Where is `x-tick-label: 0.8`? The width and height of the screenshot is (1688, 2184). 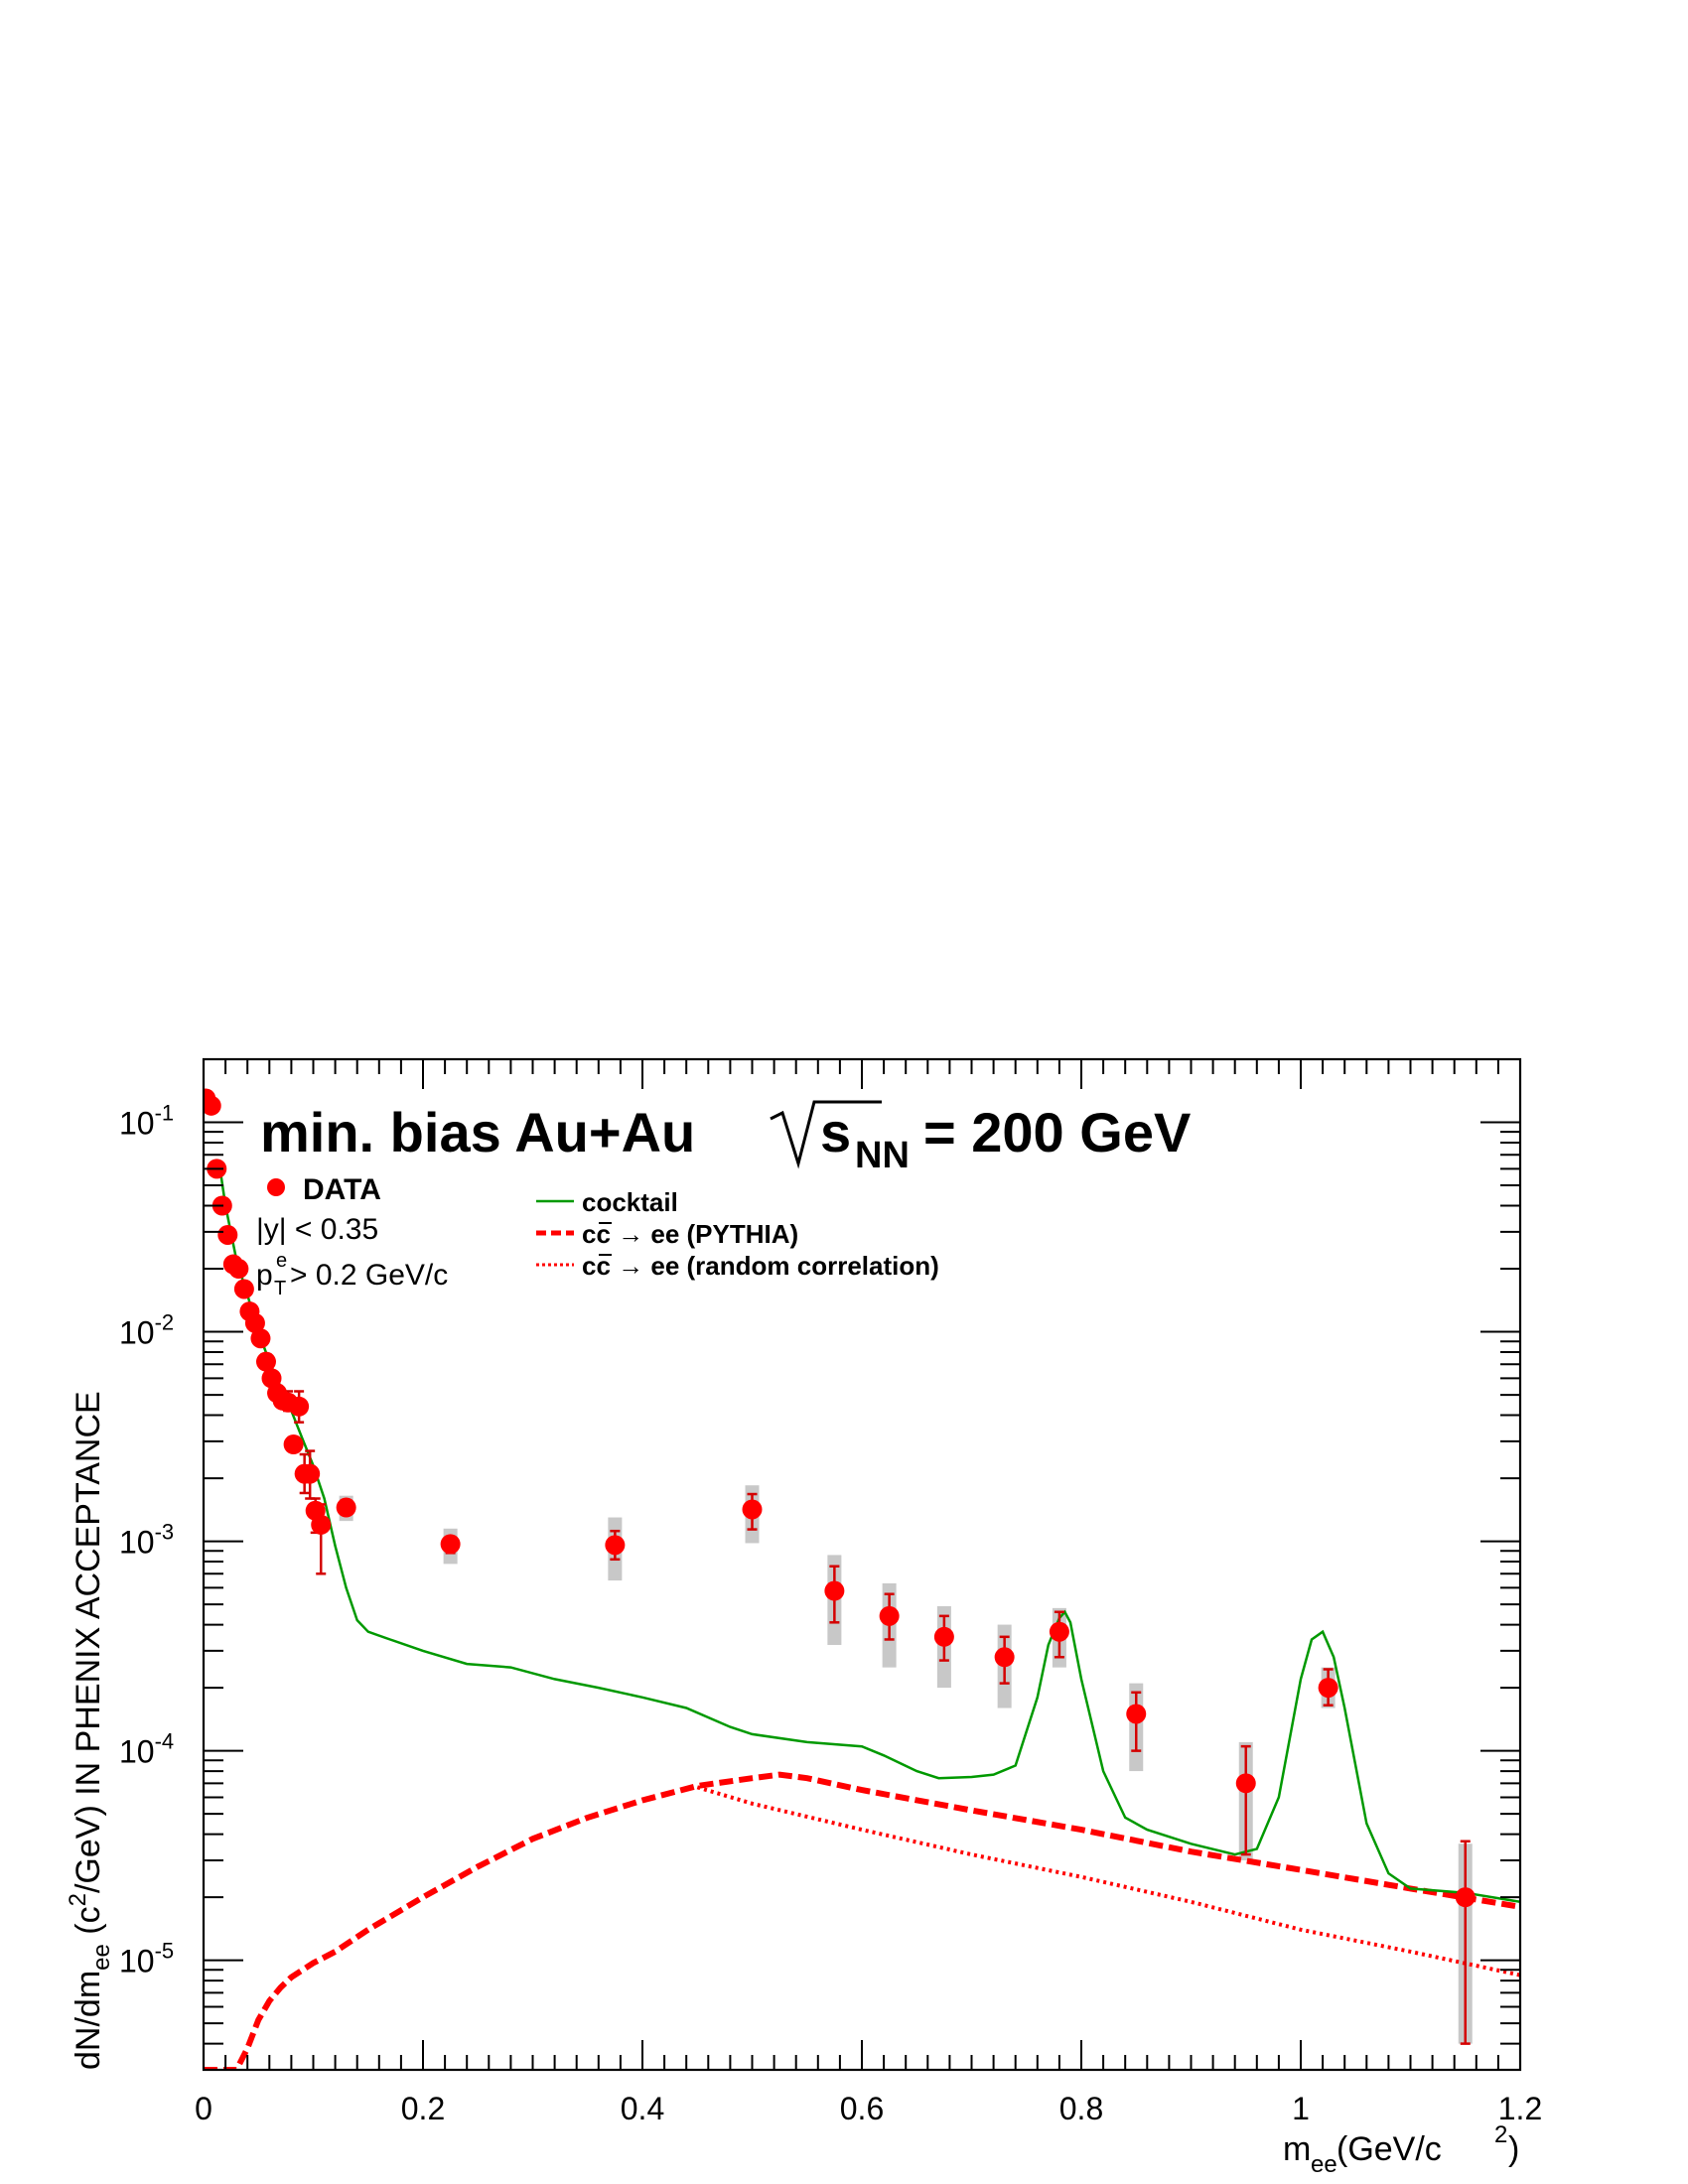 x-tick-label: 0.8 is located at coordinates (1081, 2108).